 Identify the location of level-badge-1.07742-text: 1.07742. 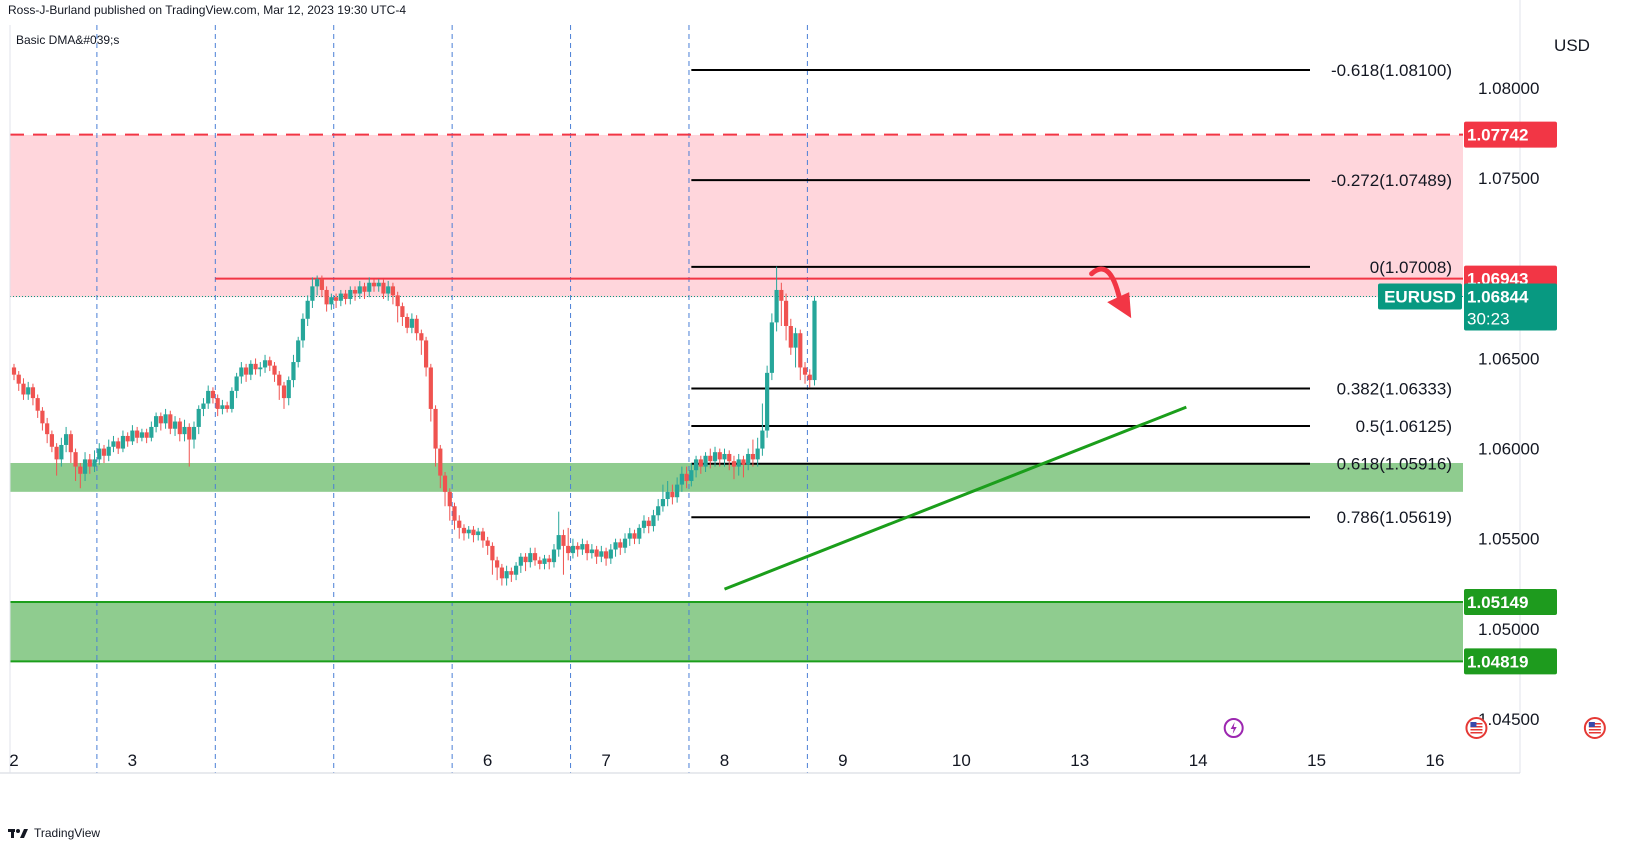
(1497, 135).